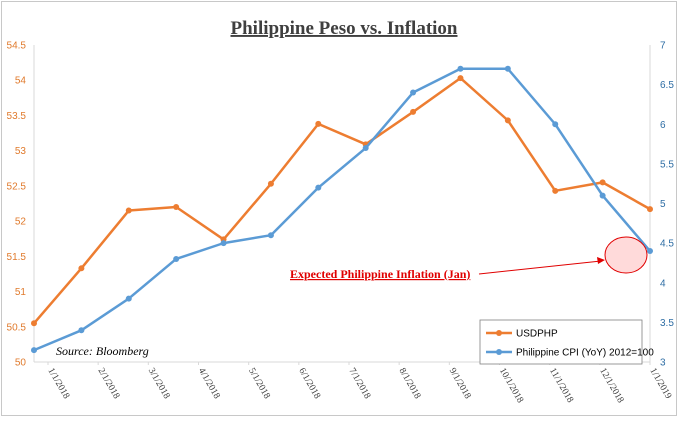 This screenshot has height=422, width=680. Describe the element at coordinates (309, 384) in the screenshot. I see `x-tick-label: 6/1/2018` at that location.